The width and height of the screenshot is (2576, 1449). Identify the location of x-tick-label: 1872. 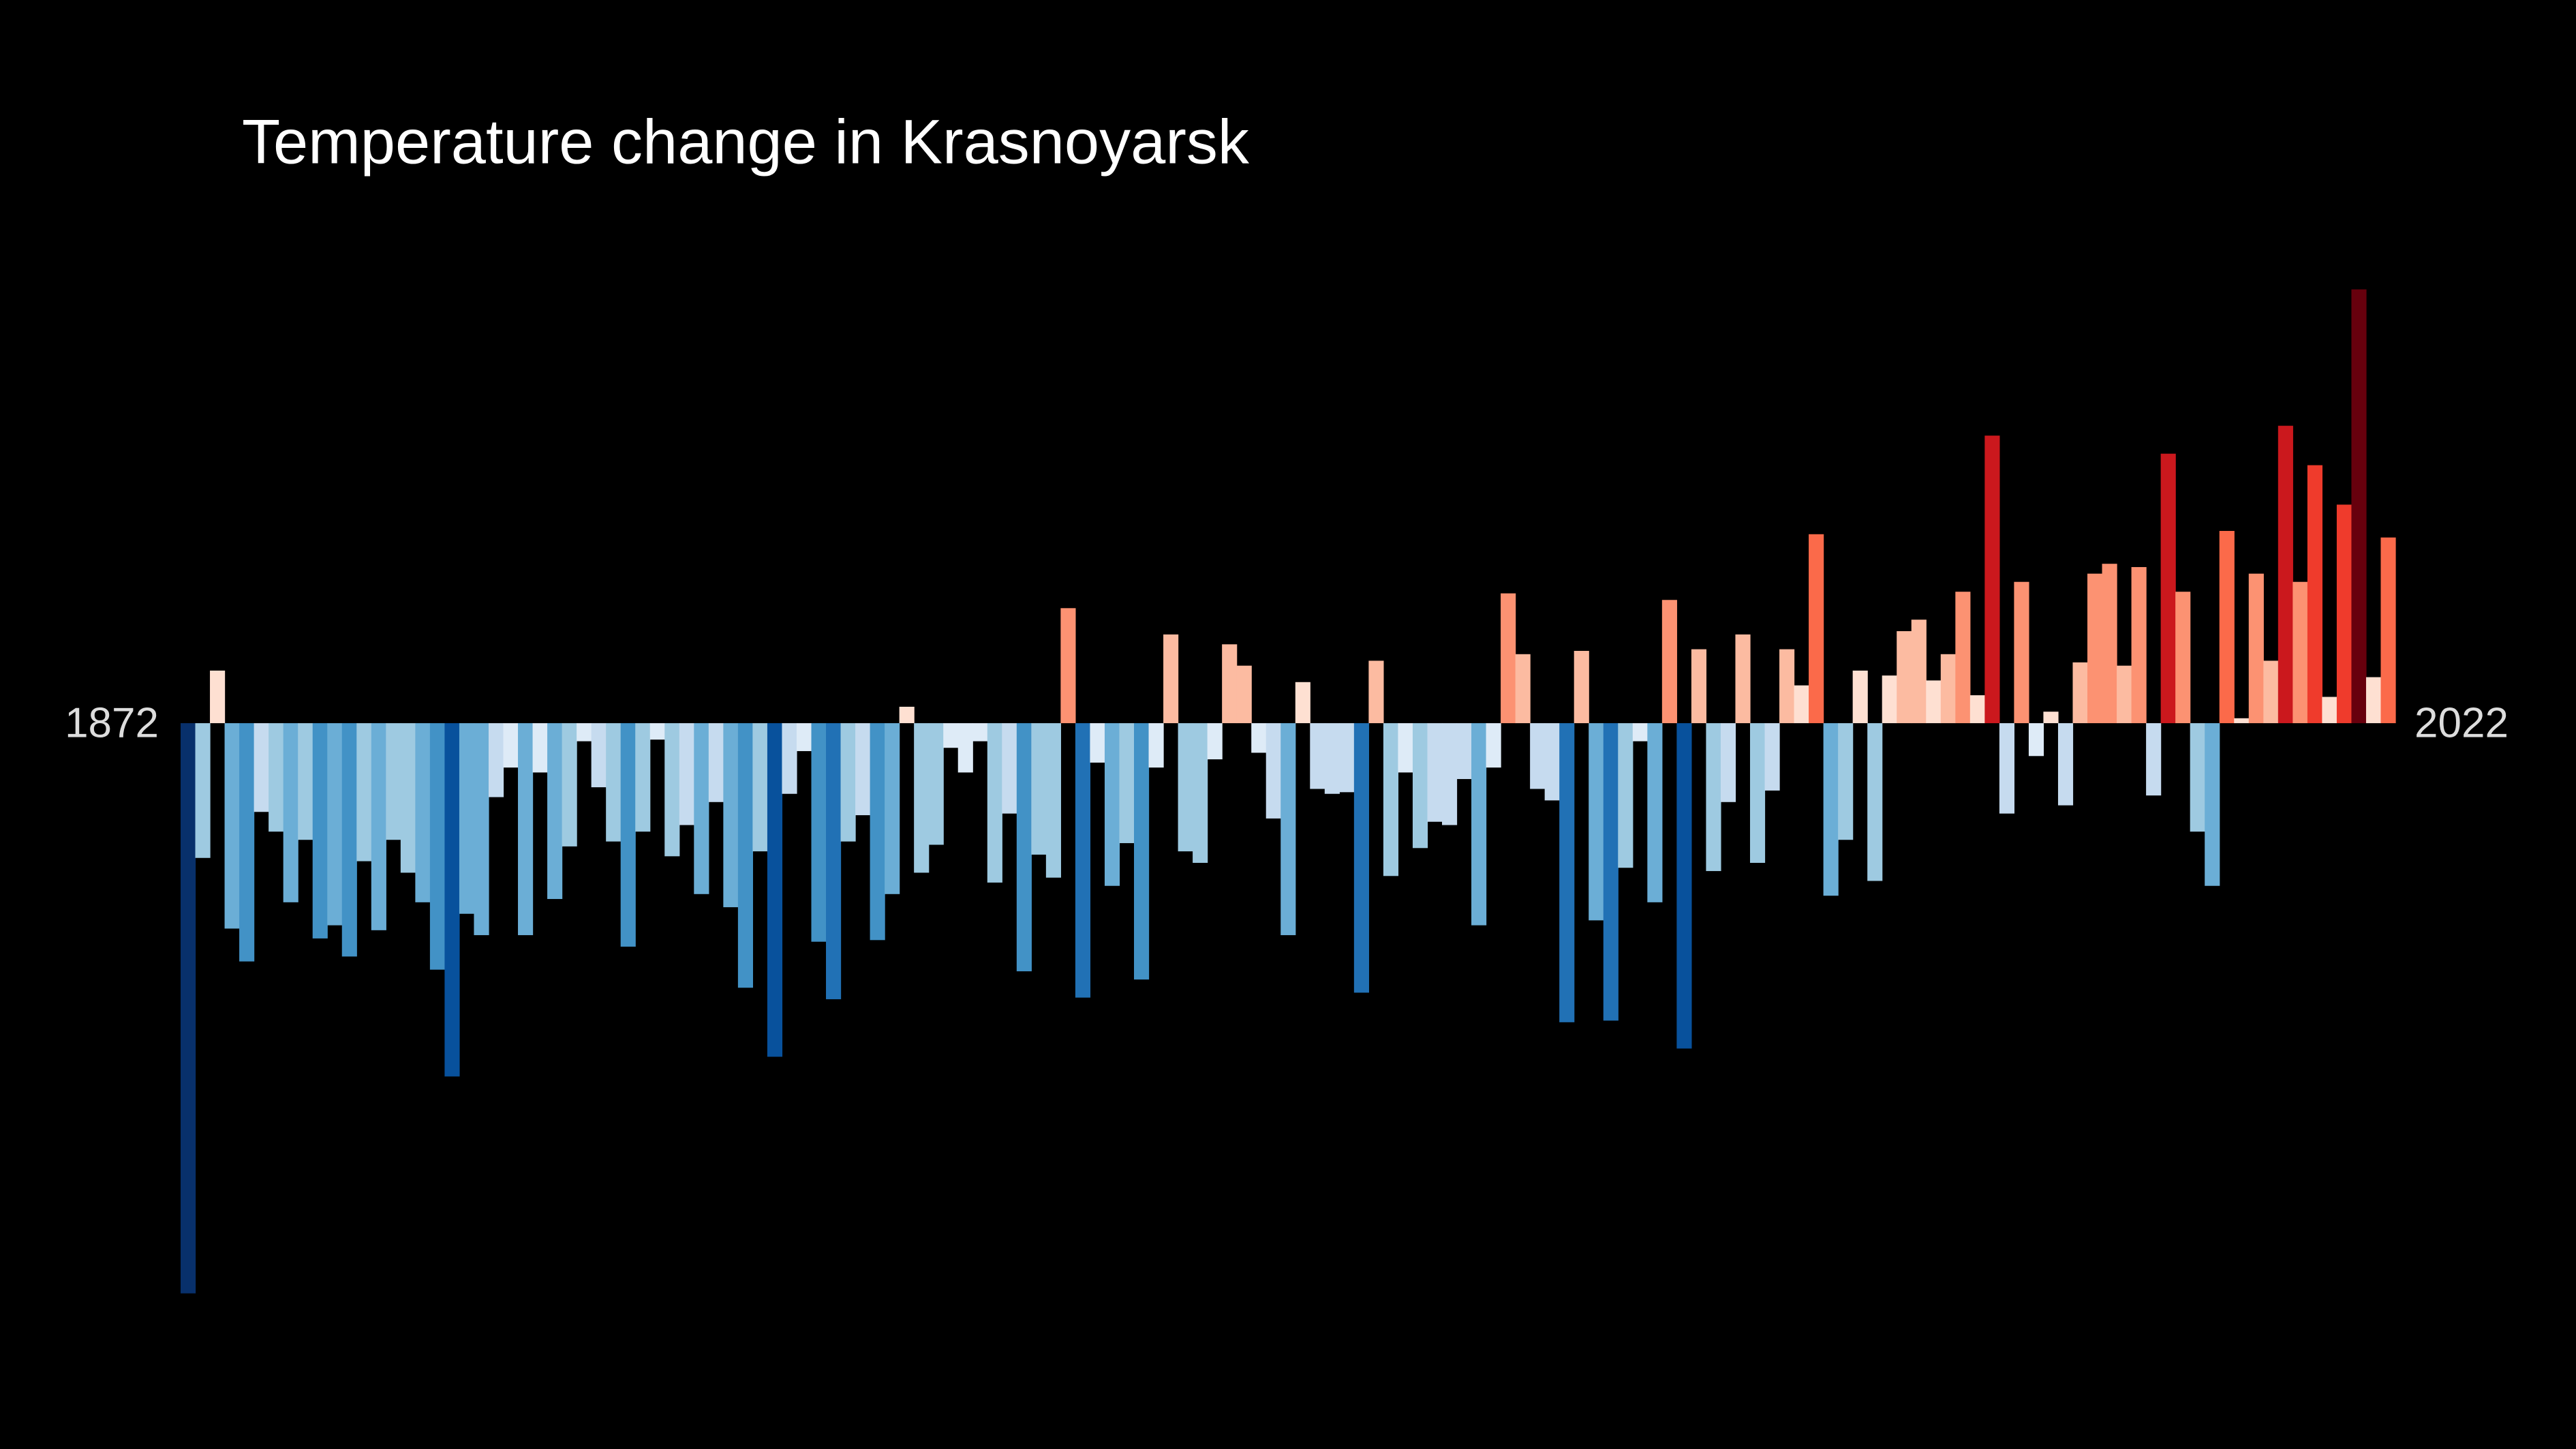
(112, 722).